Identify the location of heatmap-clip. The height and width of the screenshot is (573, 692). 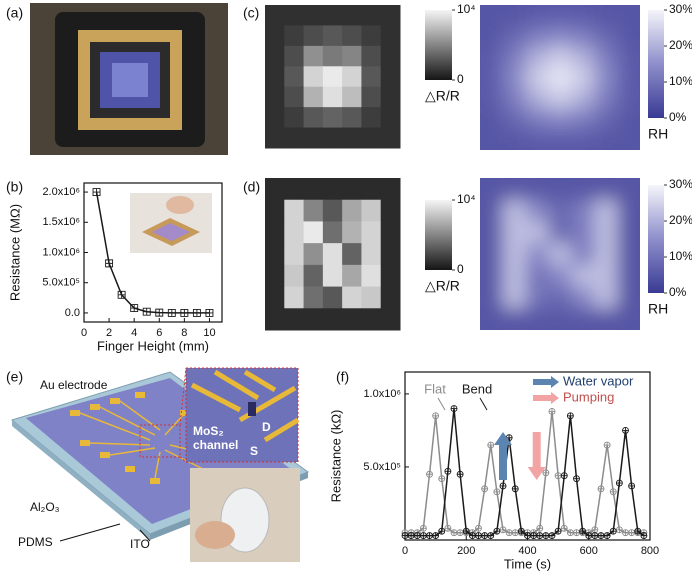
(560, 77).